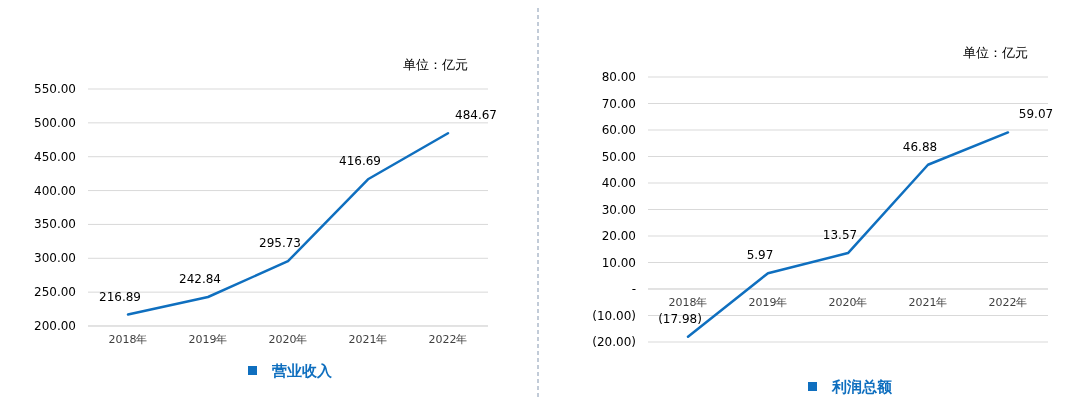 This screenshot has height=406, width=1080. I want to click on y-tick-label: 550.00, so click(55, 89).